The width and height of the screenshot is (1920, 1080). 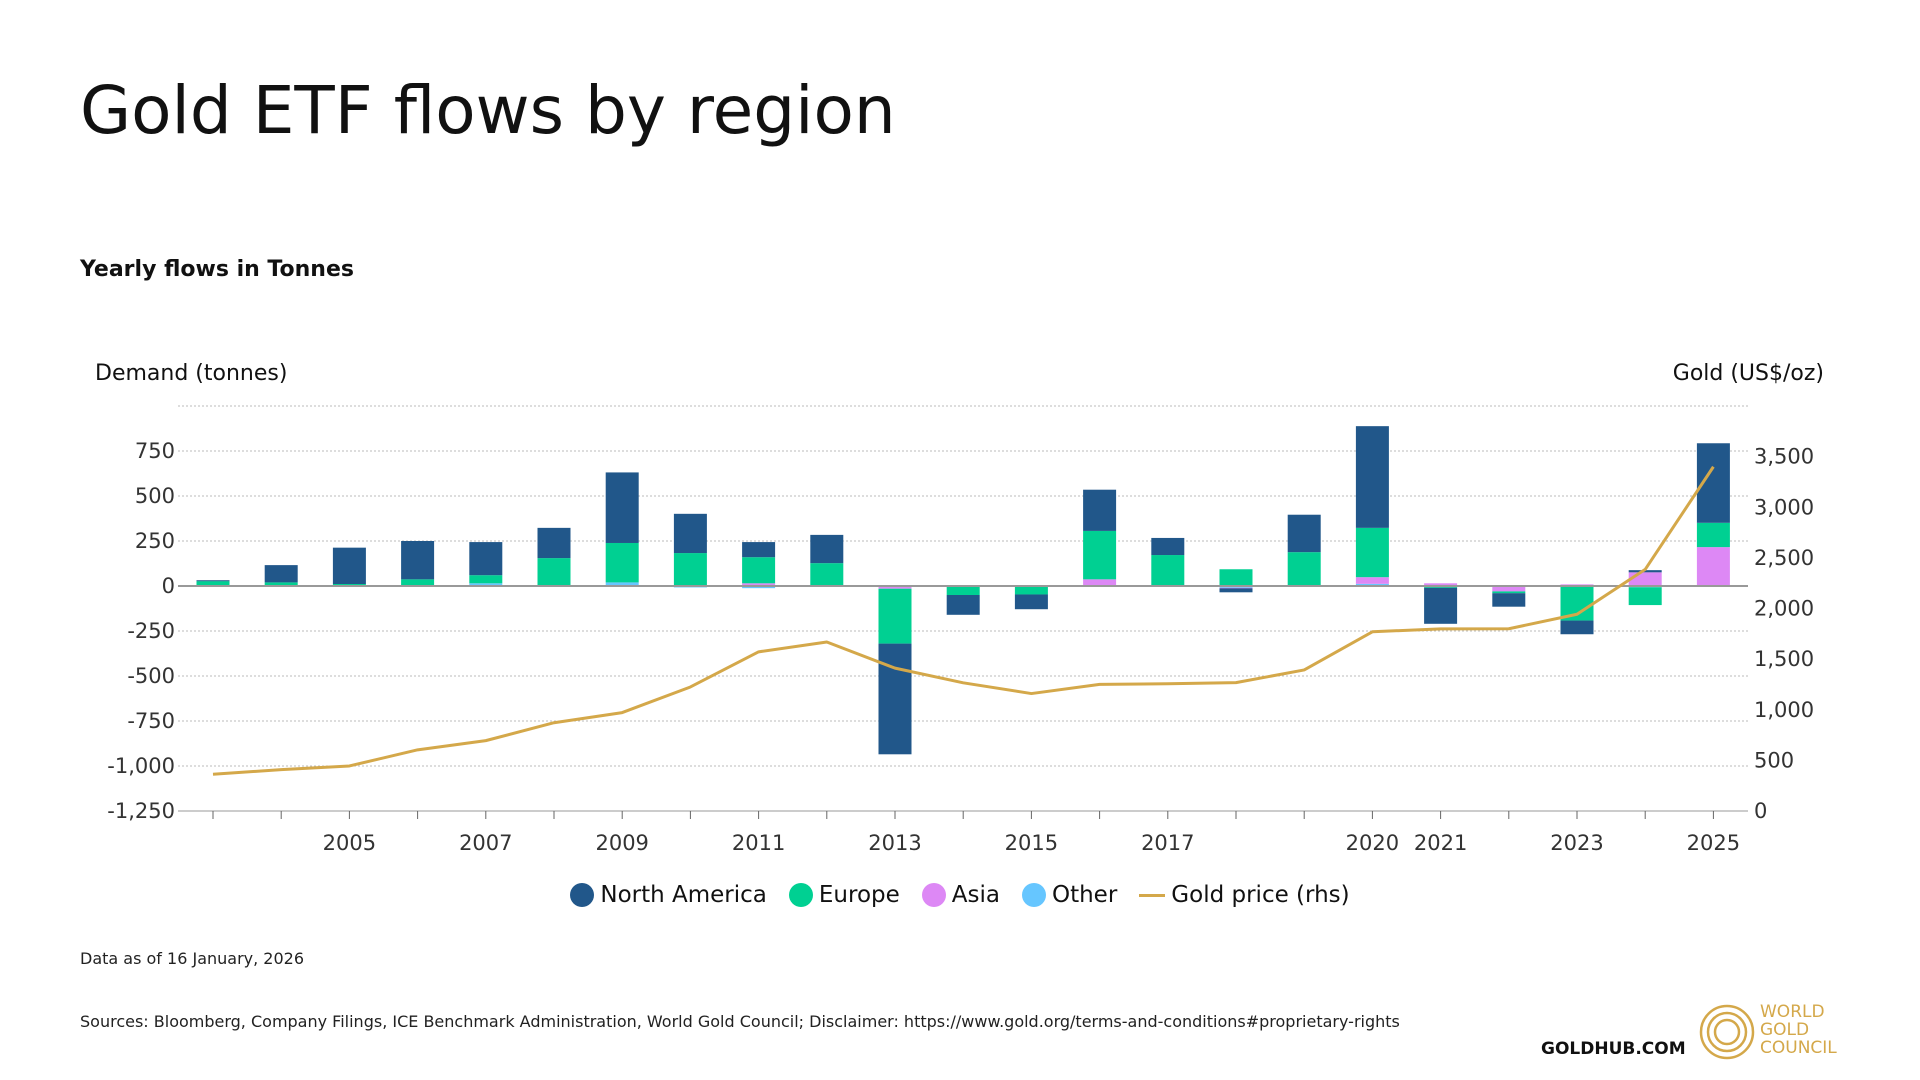 I want to click on x-tick-label: 2007, so click(x=485, y=843).